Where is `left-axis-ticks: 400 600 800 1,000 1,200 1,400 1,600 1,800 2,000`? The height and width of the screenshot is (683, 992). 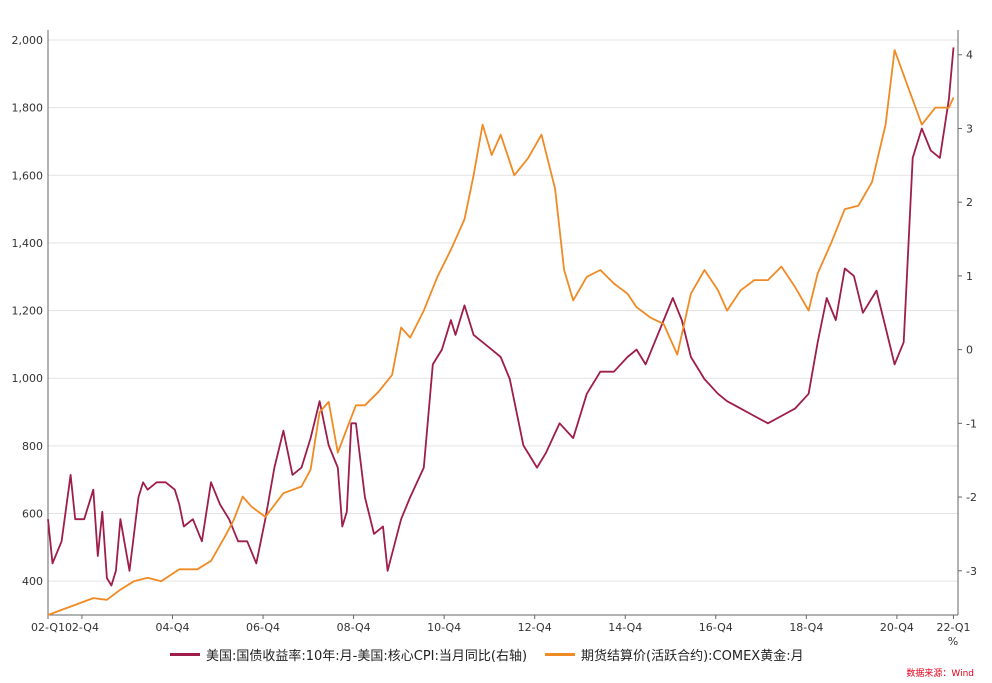 left-axis-ticks: 400 600 800 1,000 1,200 1,400 1,600 1,800 2,000 is located at coordinates (28, 311).